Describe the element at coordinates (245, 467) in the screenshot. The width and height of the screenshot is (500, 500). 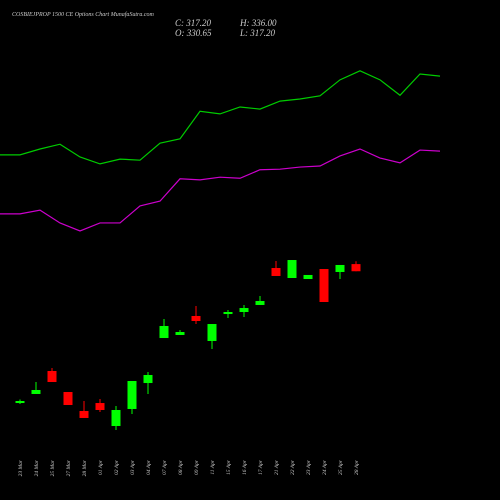
I see `x-tick-label: 16 Apr` at that location.